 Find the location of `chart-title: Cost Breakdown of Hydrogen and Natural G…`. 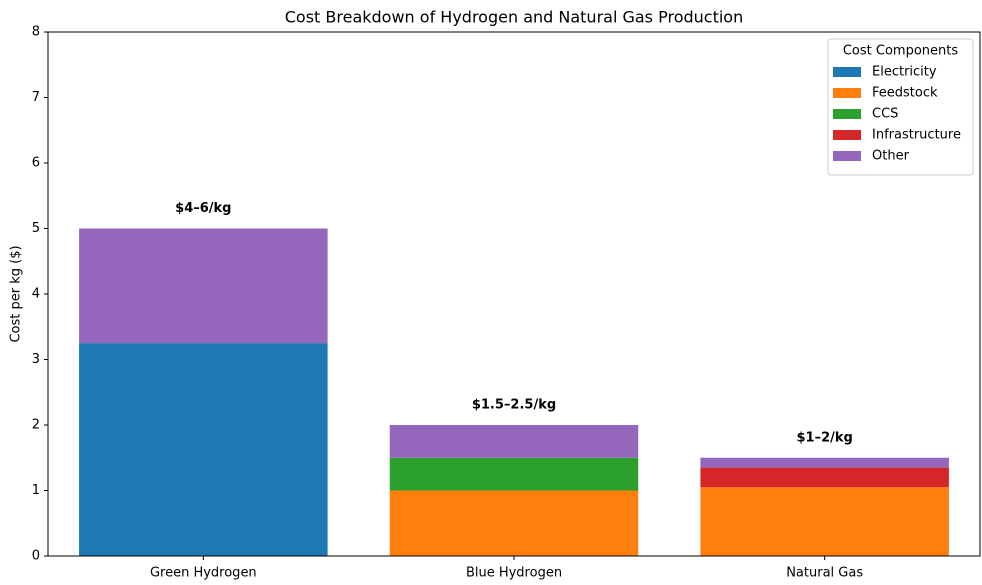

chart-title: Cost Breakdown of Hydrogen and Natural G… is located at coordinates (514, 17).